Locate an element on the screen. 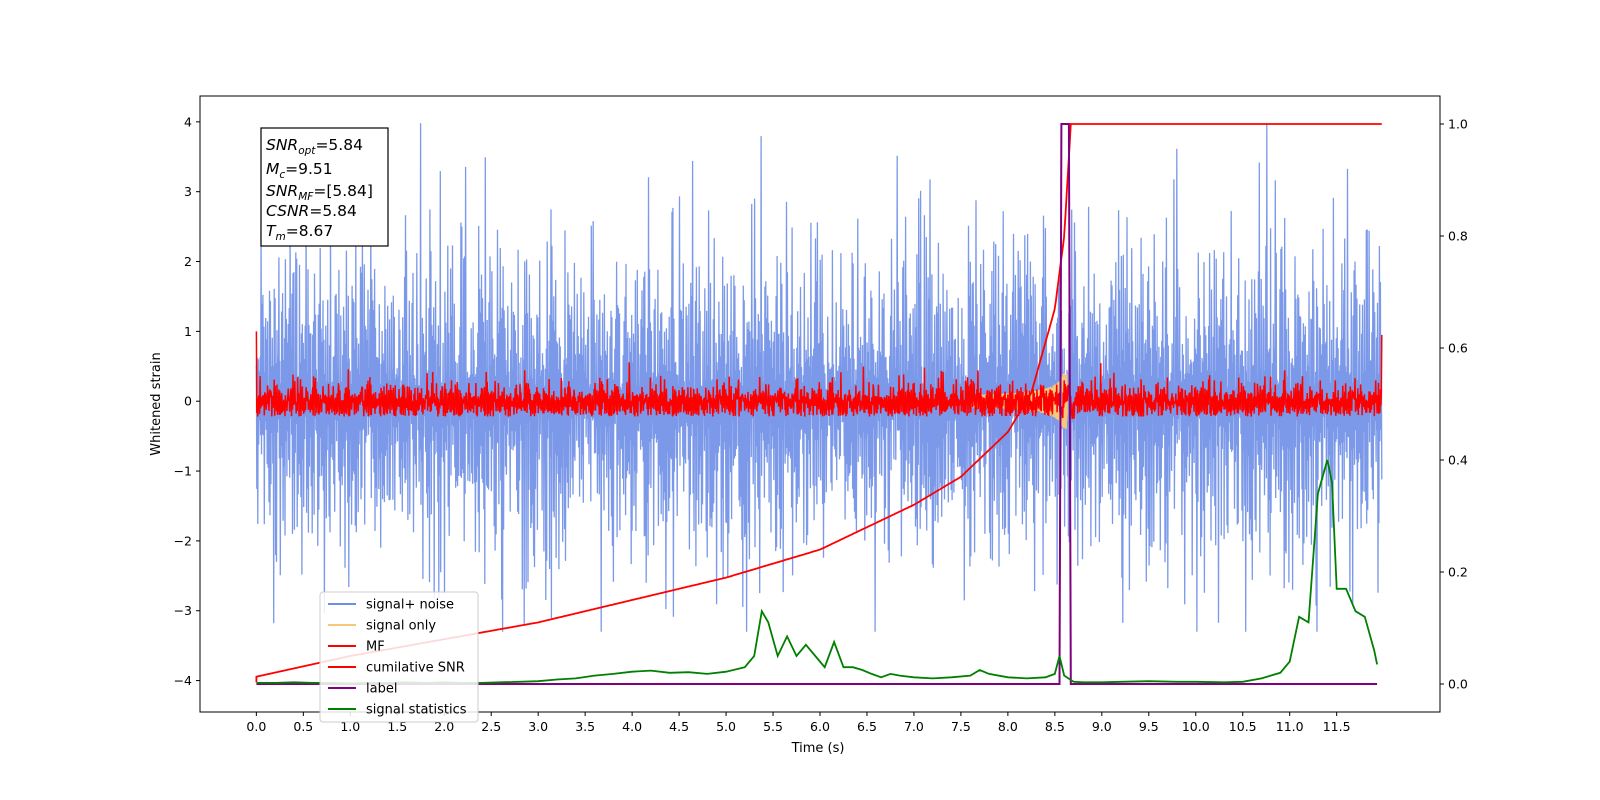 The width and height of the screenshot is (1600, 800). x-tick-label: 3.0 is located at coordinates (538, 726).